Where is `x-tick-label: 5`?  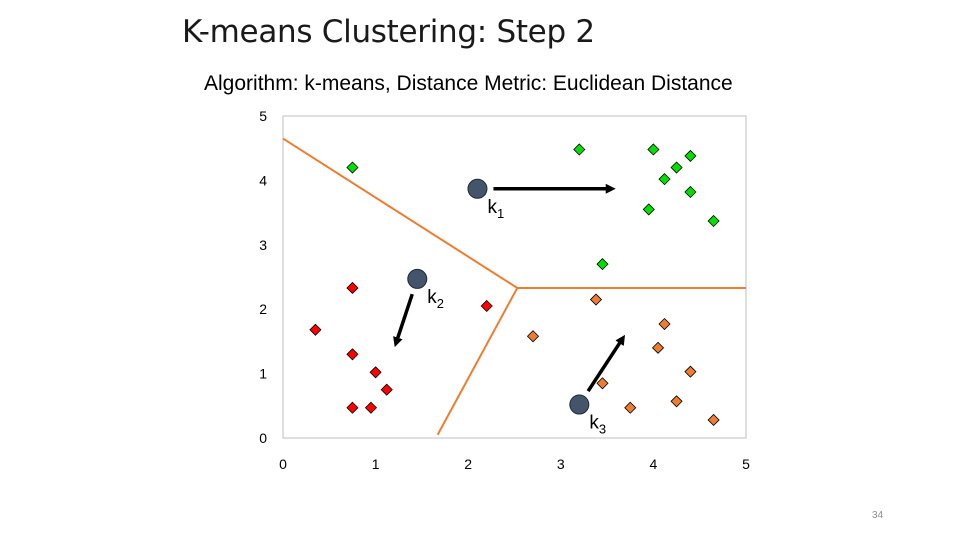
x-tick-label: 5 is located at coordinates (746, 464).